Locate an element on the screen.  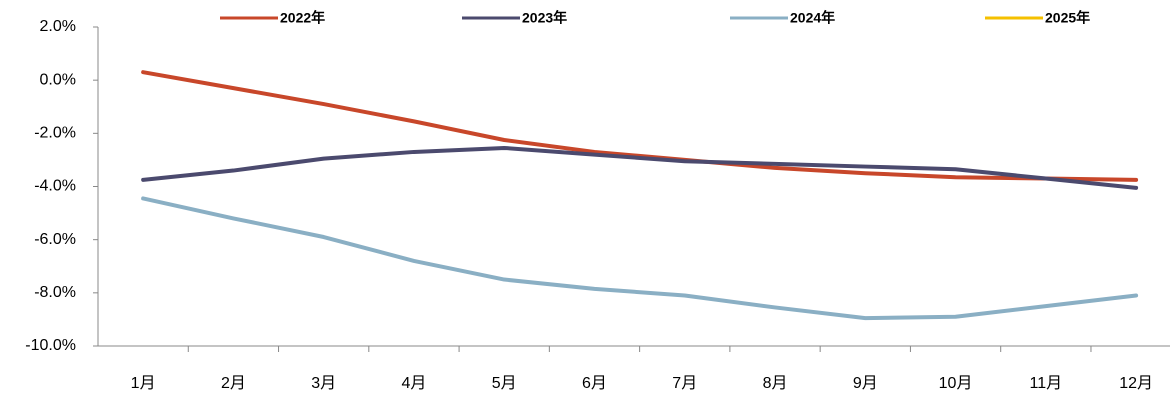
x-tick-label: 8月 is located at coordinates (775, 383).